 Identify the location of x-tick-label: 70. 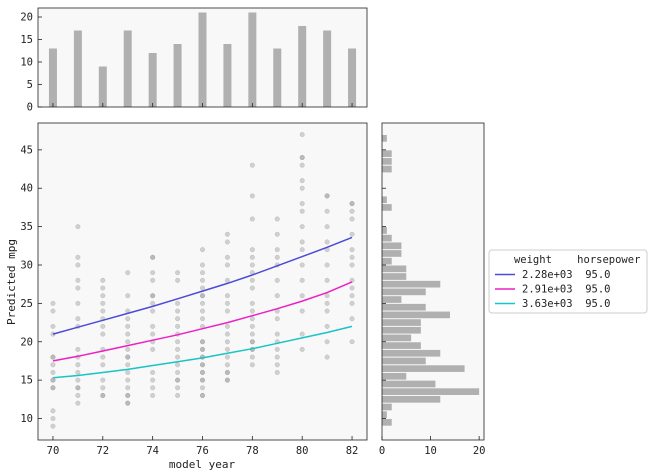
(53, 451).